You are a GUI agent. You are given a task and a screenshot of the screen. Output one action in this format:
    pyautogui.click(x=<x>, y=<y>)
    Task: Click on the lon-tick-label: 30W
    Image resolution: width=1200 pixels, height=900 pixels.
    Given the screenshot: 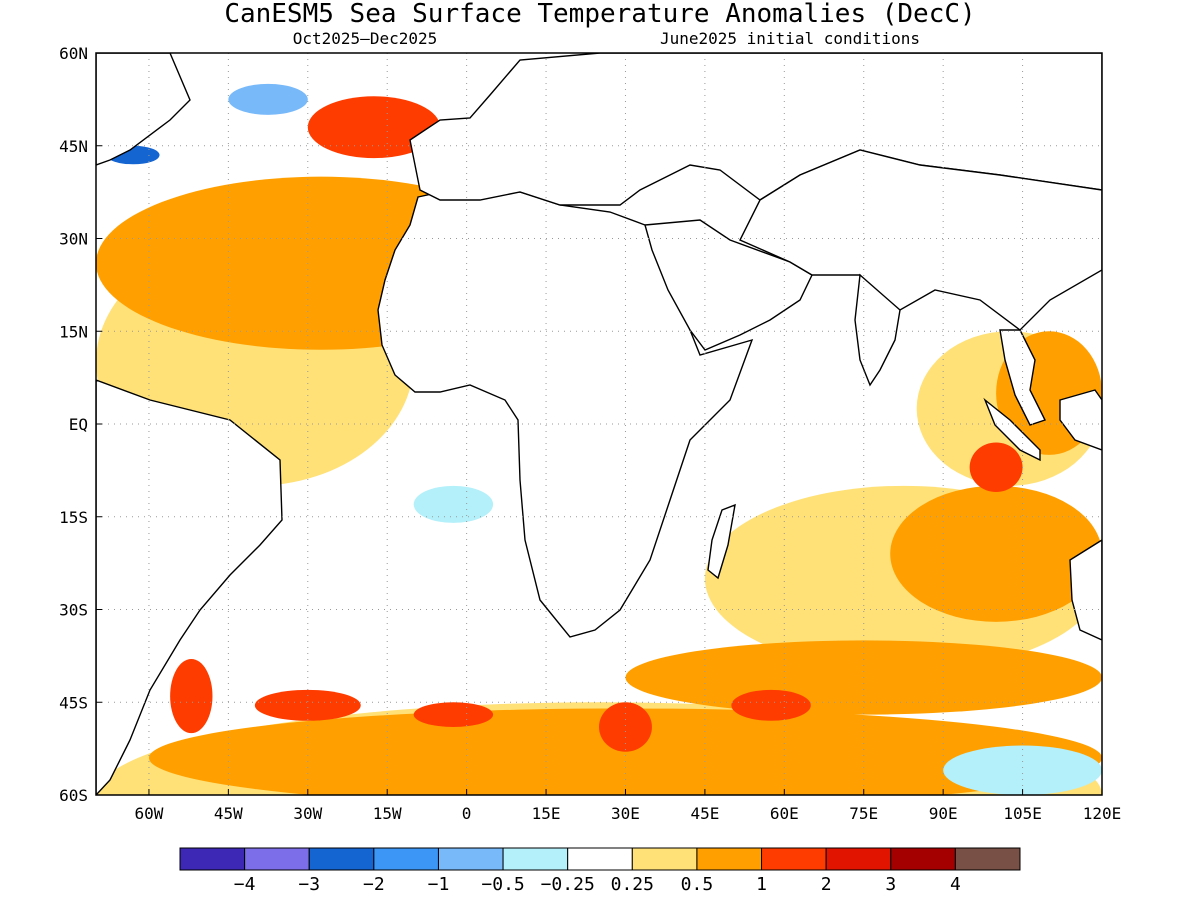 What is the action you would take?
    pyautogui.click(x=307, y=813)
    